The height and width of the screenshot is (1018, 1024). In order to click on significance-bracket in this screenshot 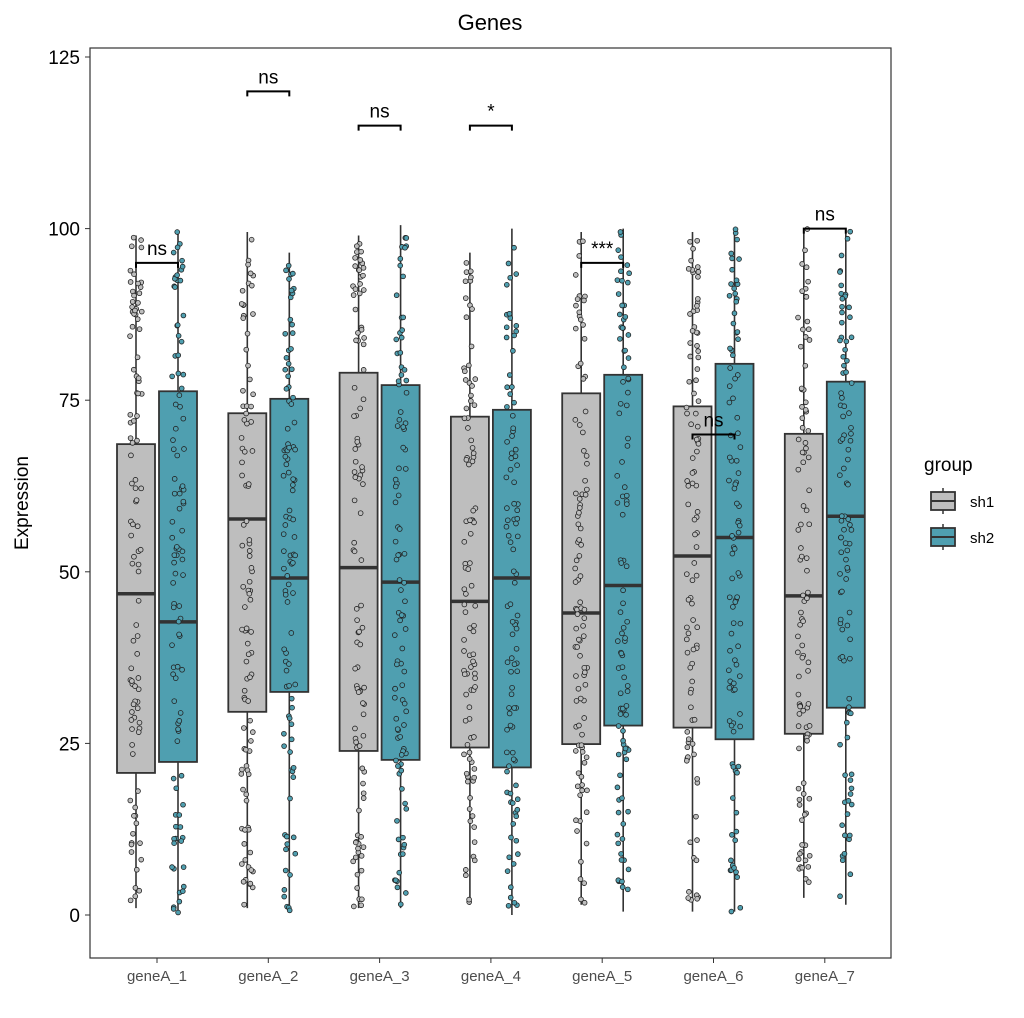, I will do `click(824, 230)`.